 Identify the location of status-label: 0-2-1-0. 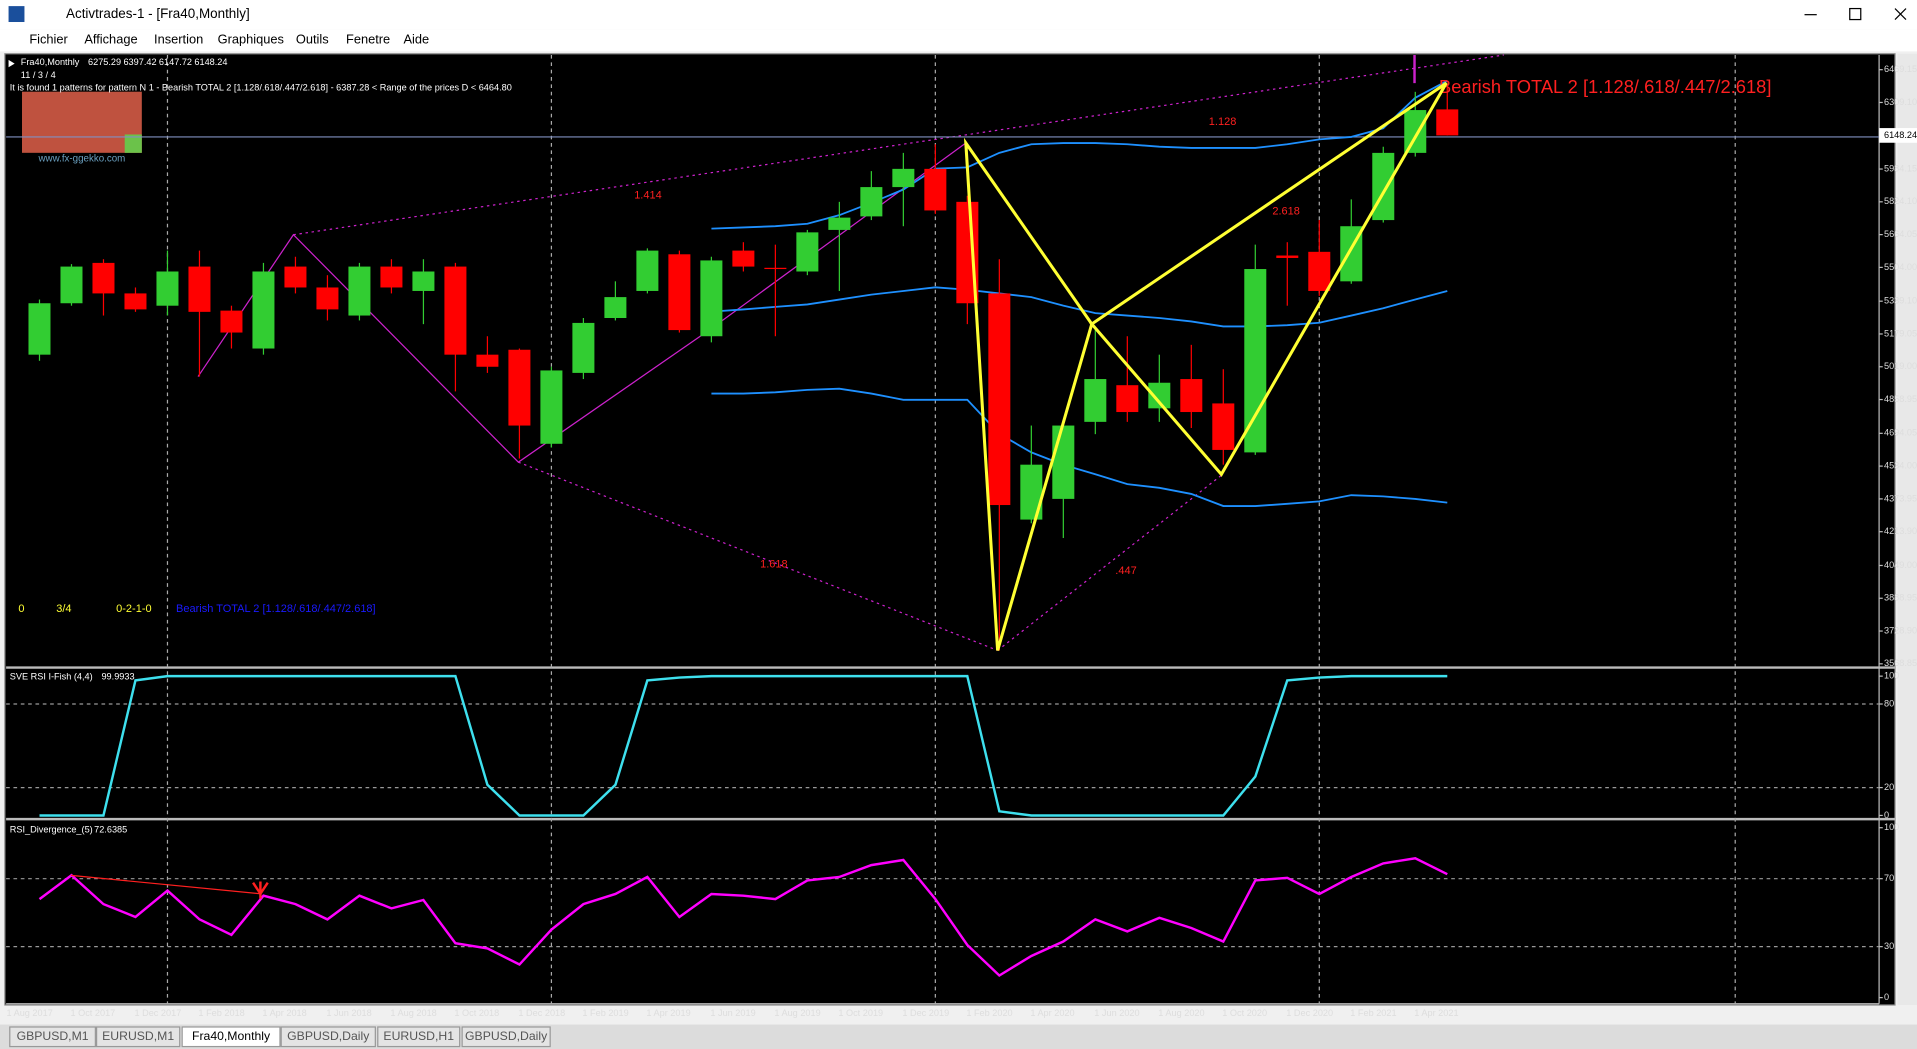
(133, 609).